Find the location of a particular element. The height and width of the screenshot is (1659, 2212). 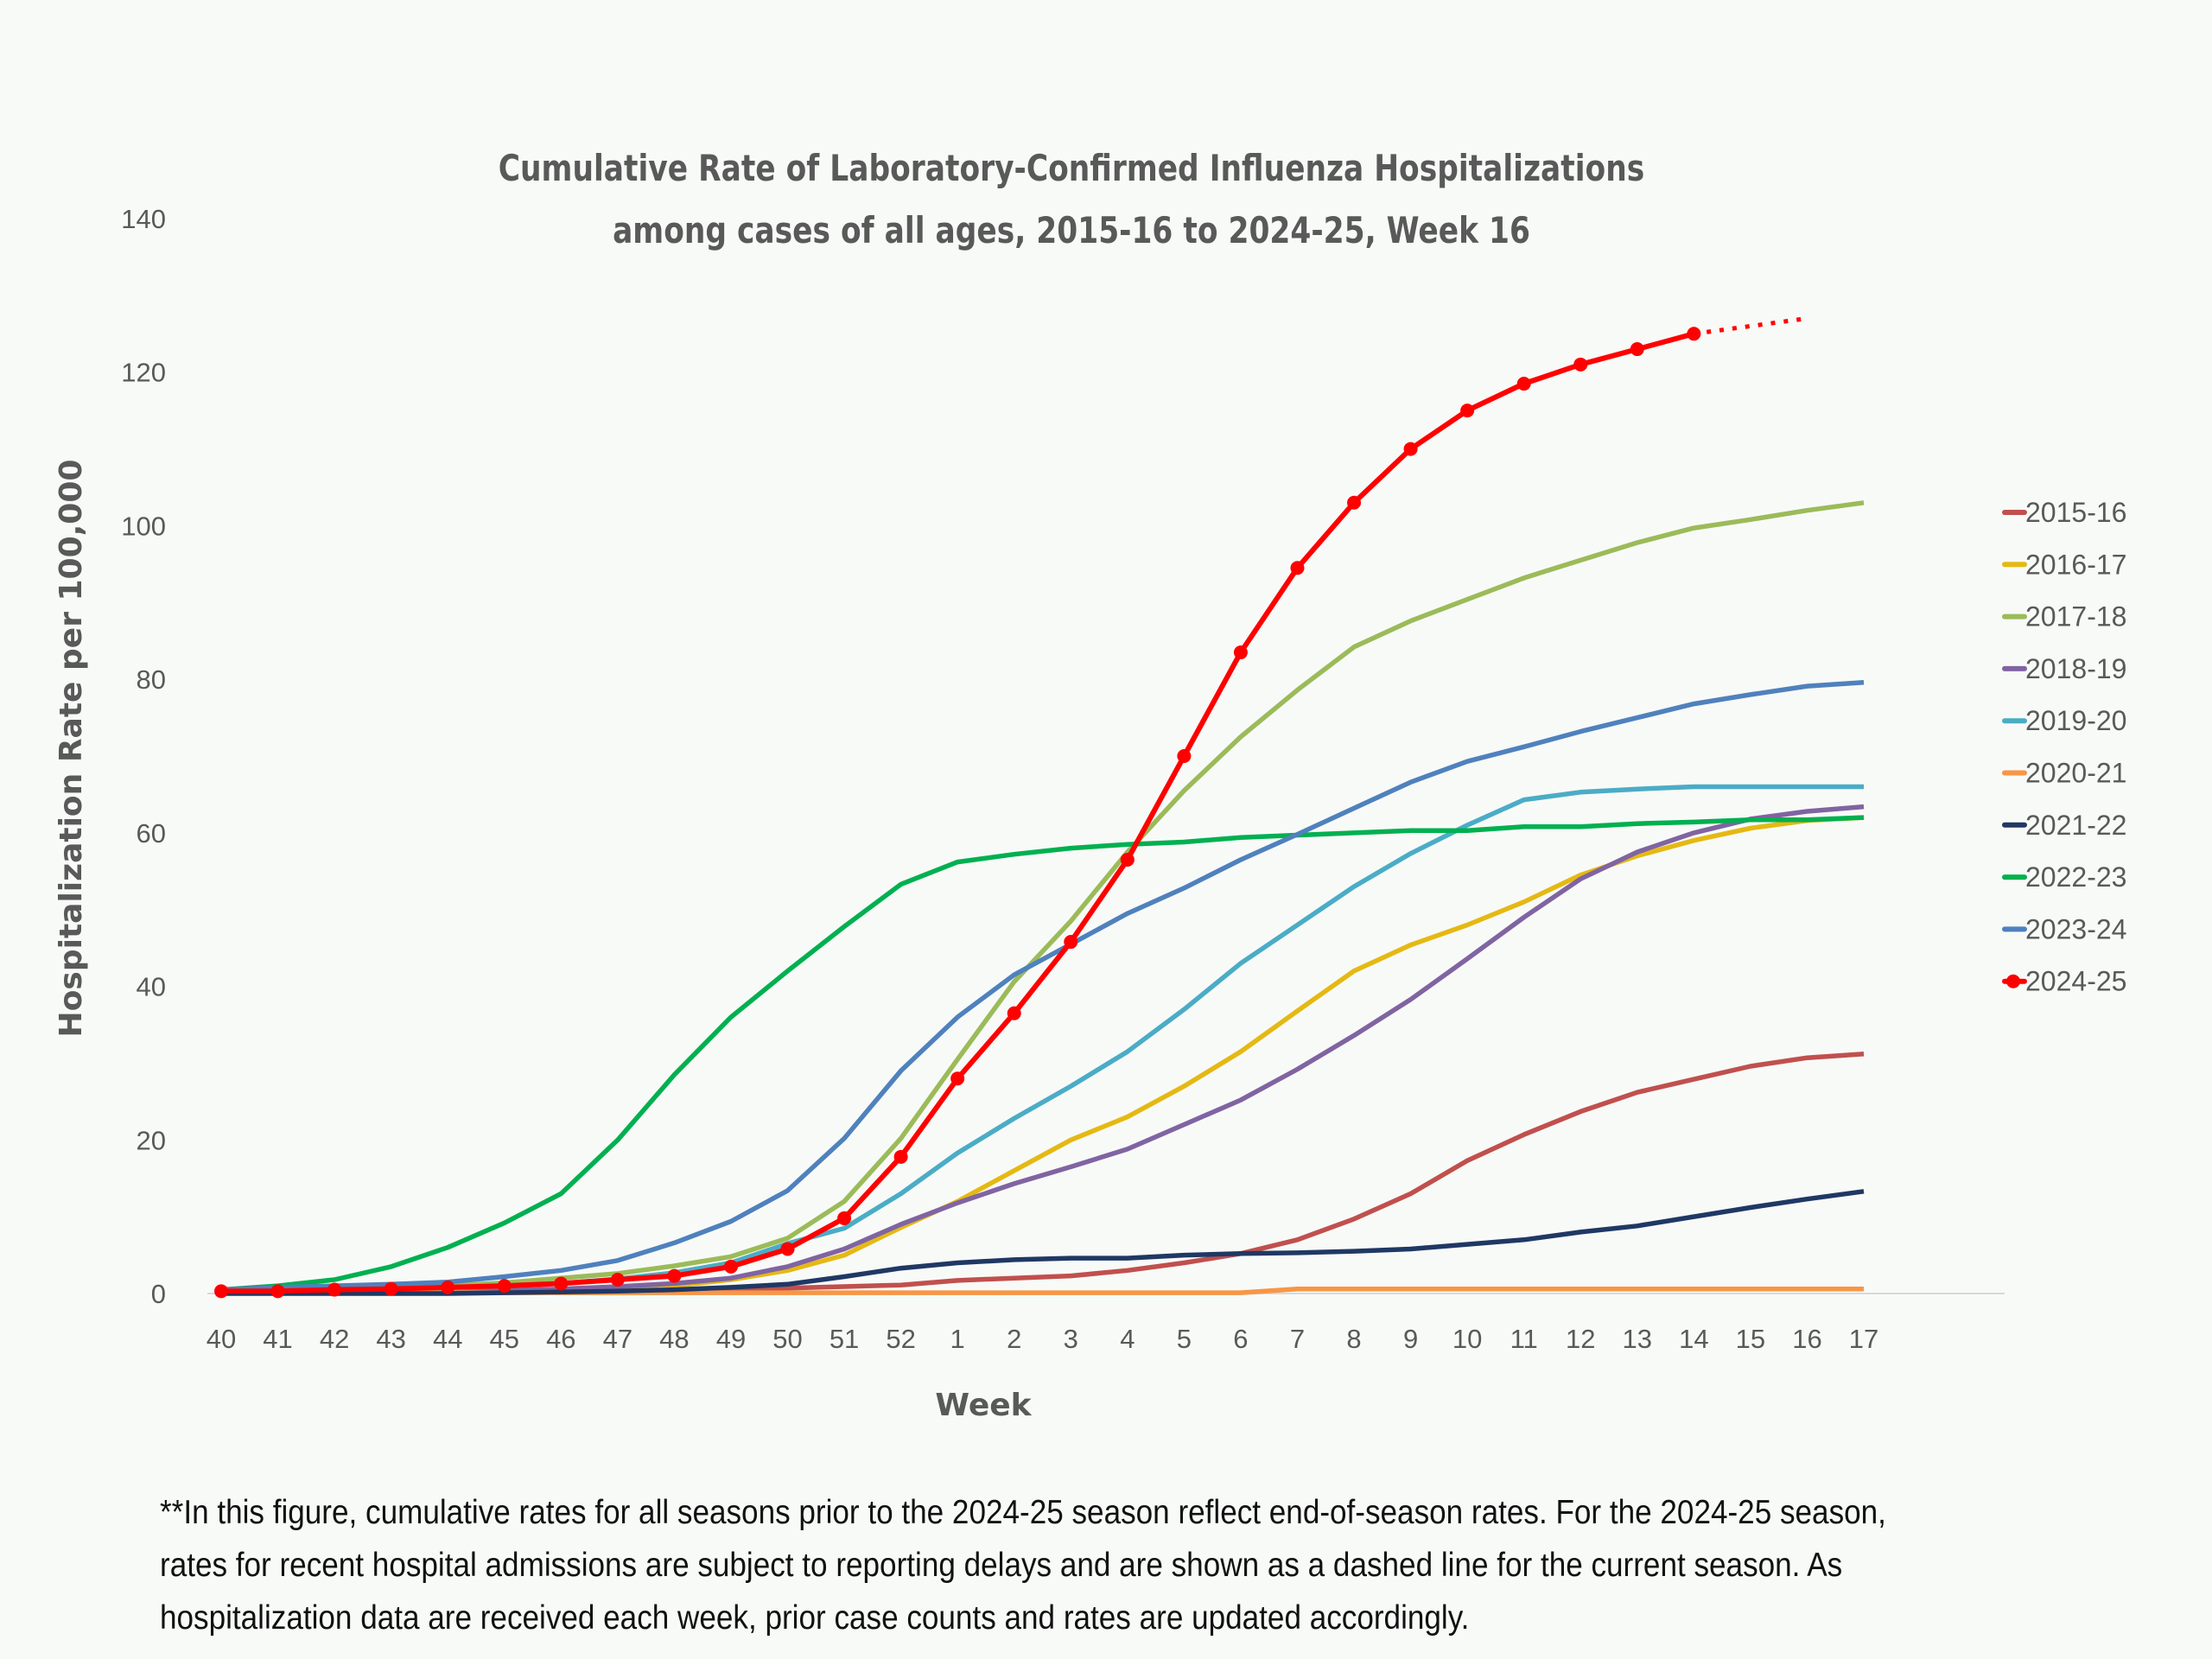

legend-label: 2022-23 is located at coordinates (2075, 877).